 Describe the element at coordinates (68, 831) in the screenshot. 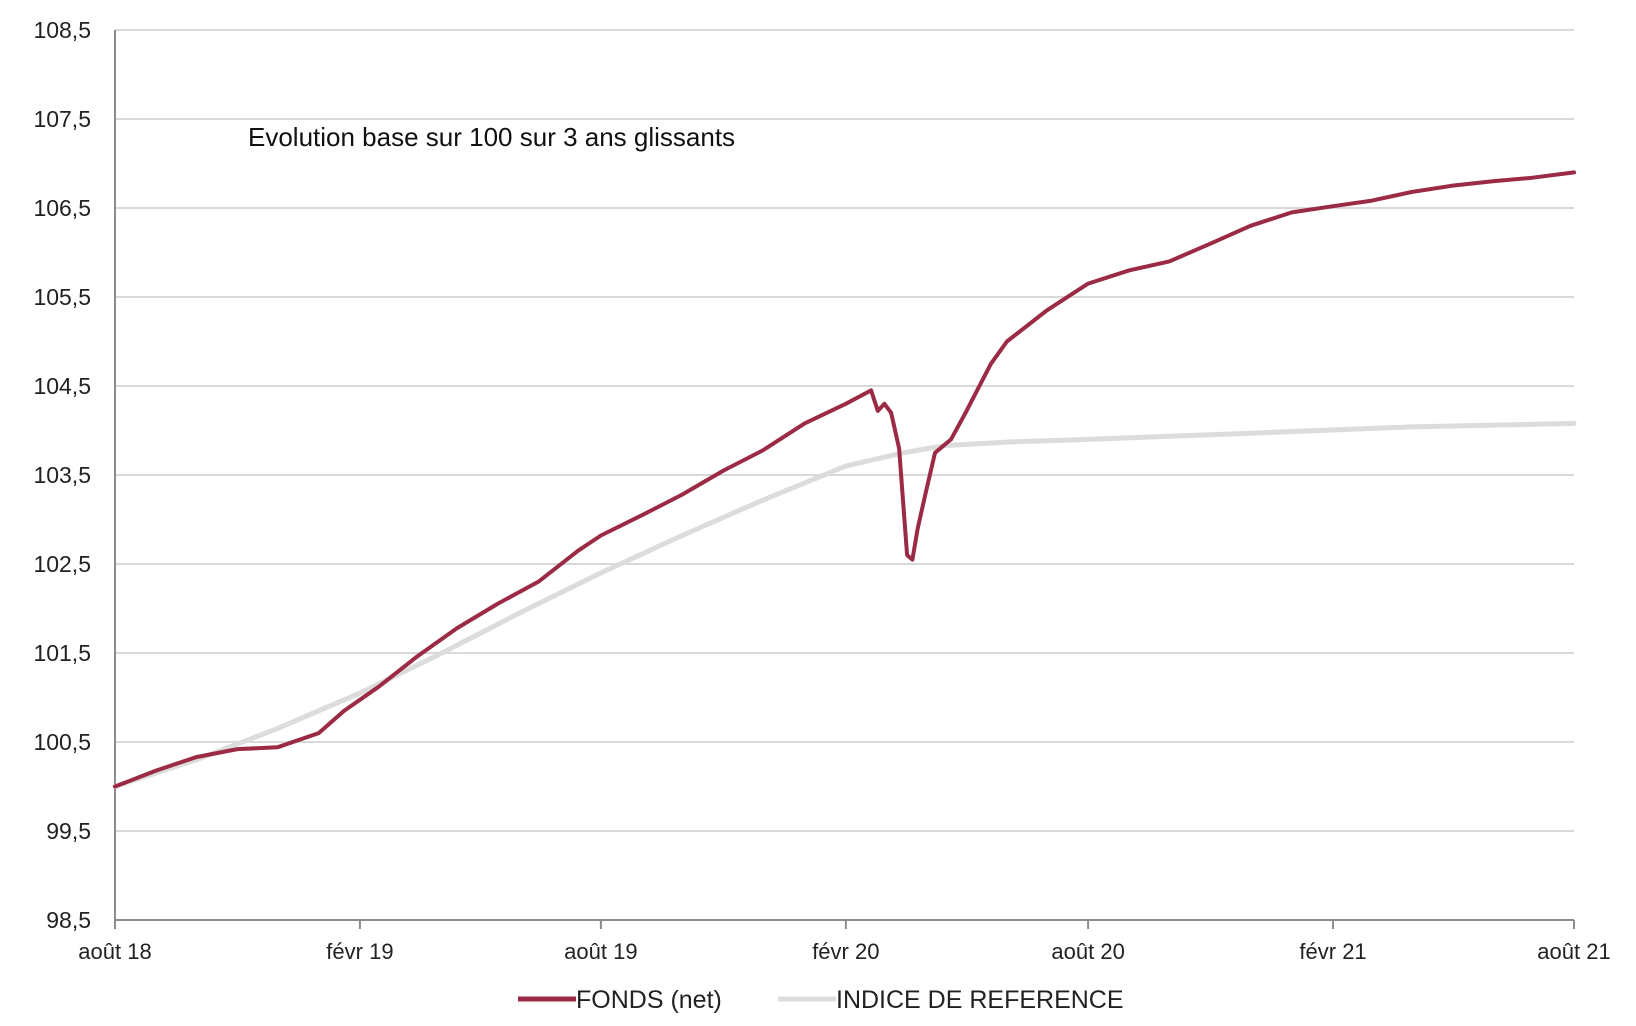

I see `y-tick-label: 99,5` at that location.